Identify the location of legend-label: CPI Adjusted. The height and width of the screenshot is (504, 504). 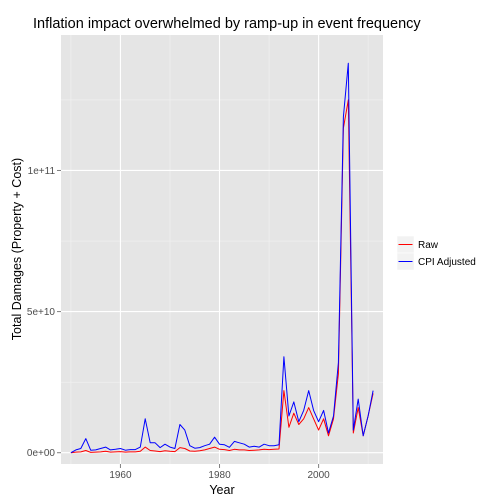
(447, 262).